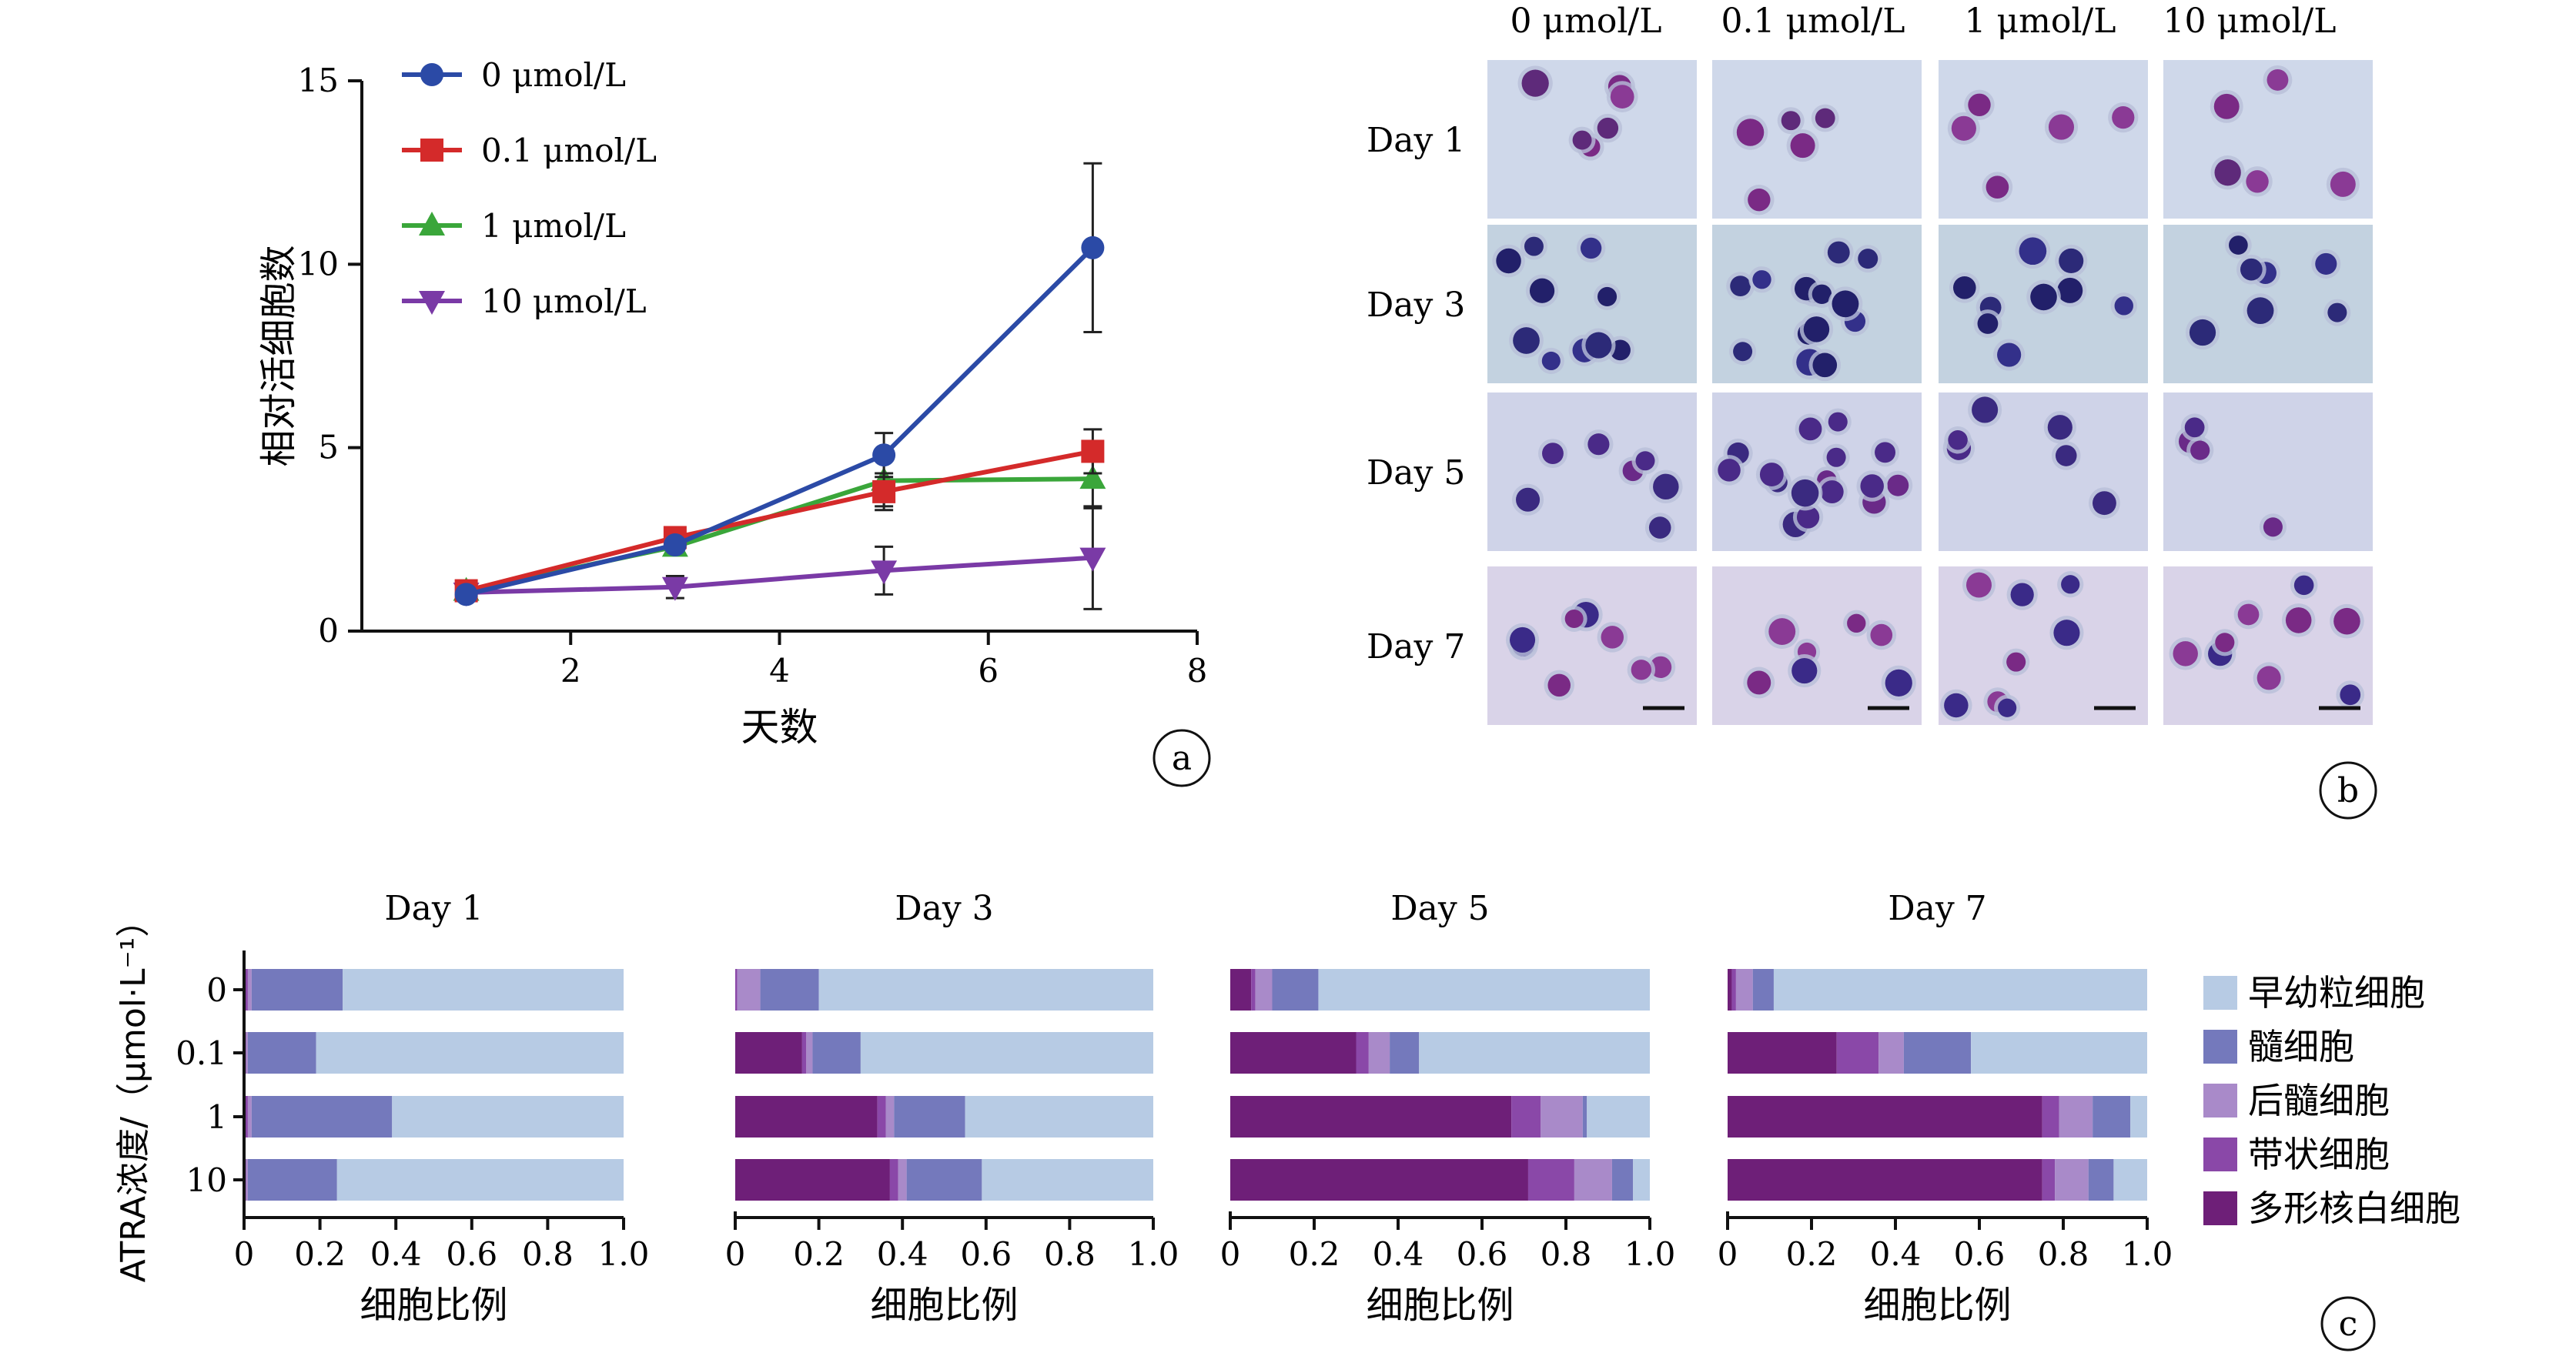  I want to click on x-tick-label: 0.4, so click(396, 1254).